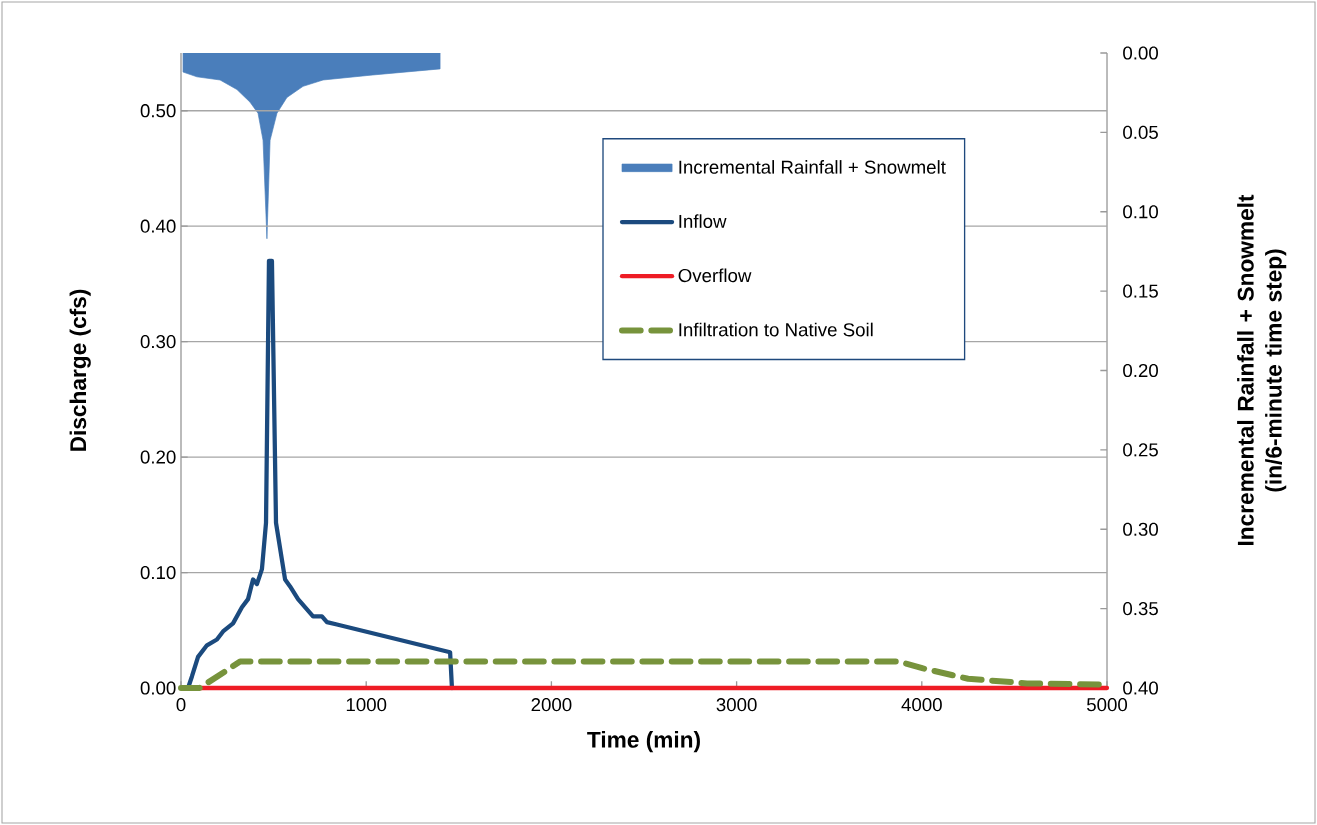  I want to click on y-axis-title: Discharge (cfs), so click(80, 370).